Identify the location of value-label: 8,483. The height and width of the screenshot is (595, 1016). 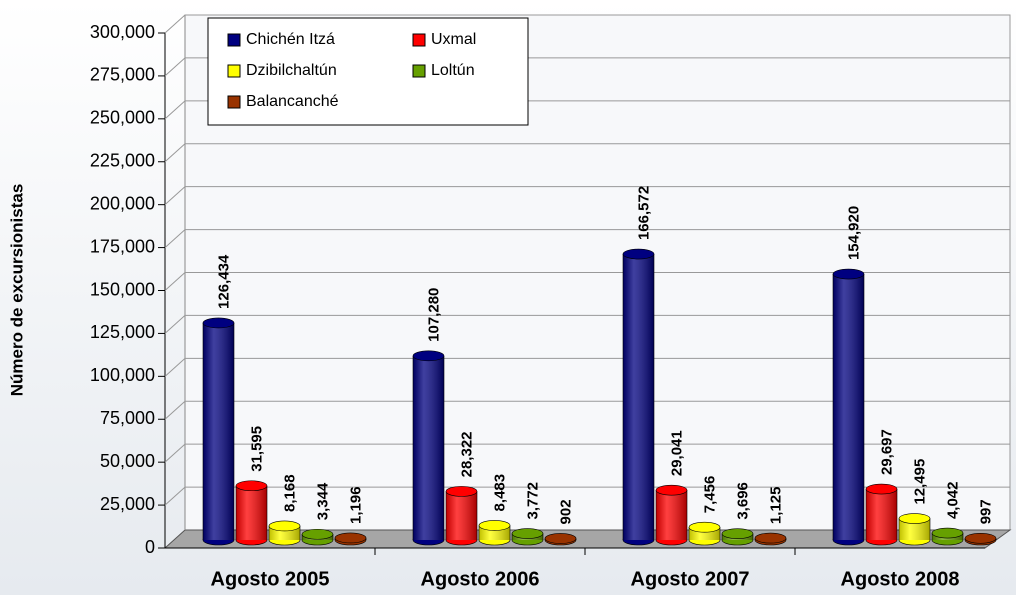
(499, 493).